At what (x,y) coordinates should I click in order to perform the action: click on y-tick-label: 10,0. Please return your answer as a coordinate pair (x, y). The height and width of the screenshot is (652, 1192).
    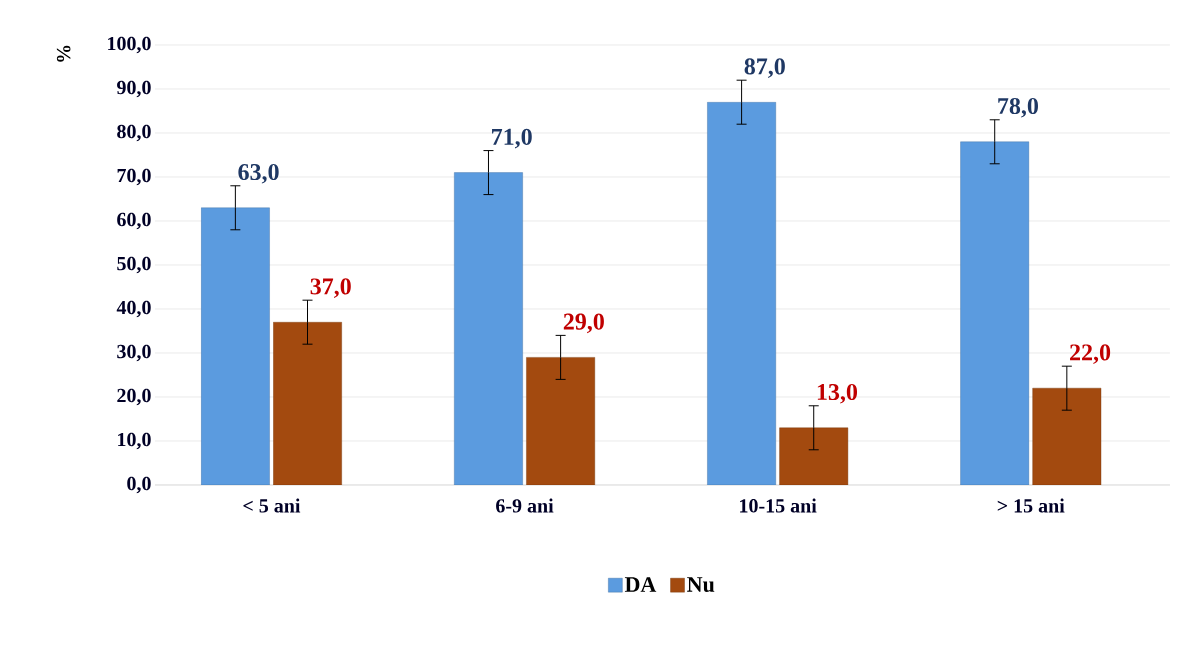
    Looking at the image, I should click on (134, 441).